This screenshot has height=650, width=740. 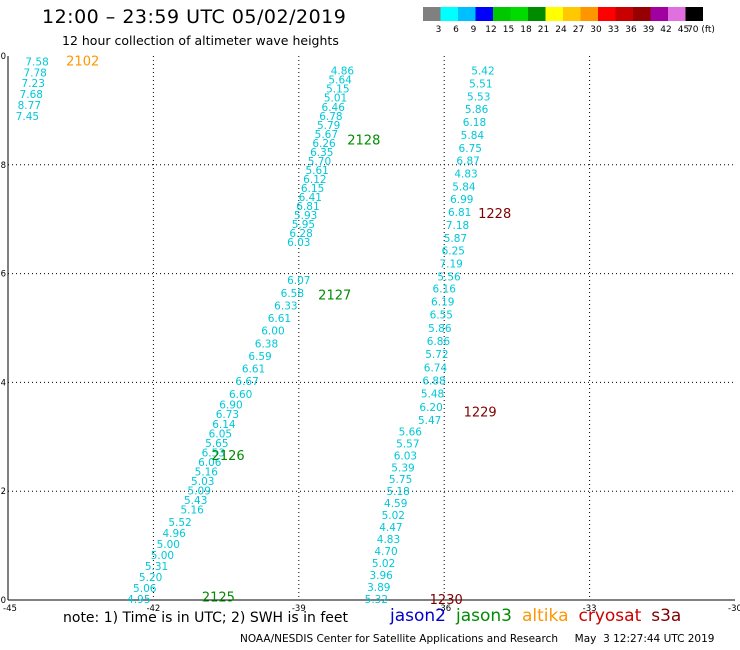 I want to click on wave-height-value: 5.20, so click(x=150, y=578).